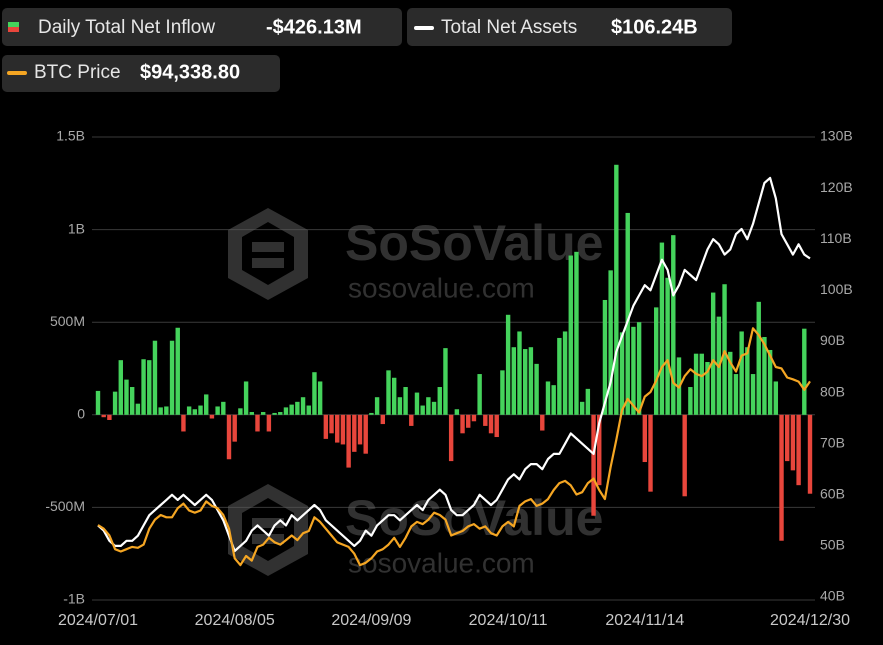  Describe the element at coordinates (832, 442) in the screenshot. I see `y2-tick-label: 70B` at that location.